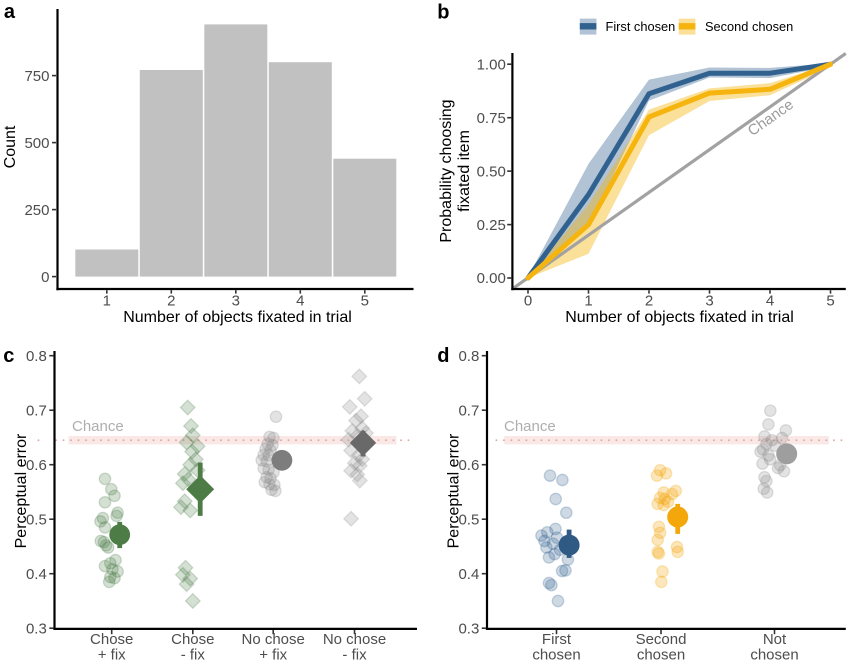  Describe the element at coordinates (775, 639) in the screenshot. I see `svg-text: Not` at that location.